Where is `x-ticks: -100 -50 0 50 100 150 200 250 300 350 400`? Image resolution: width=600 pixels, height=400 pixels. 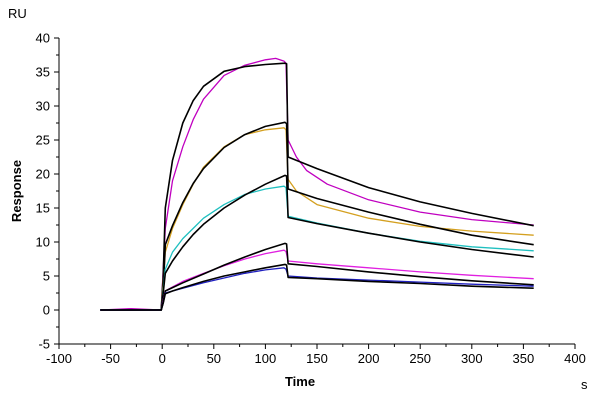 x-ticks: -100 -50 0 50 100 150 200 250 300 350 400 is located at coordinates (316, 355).